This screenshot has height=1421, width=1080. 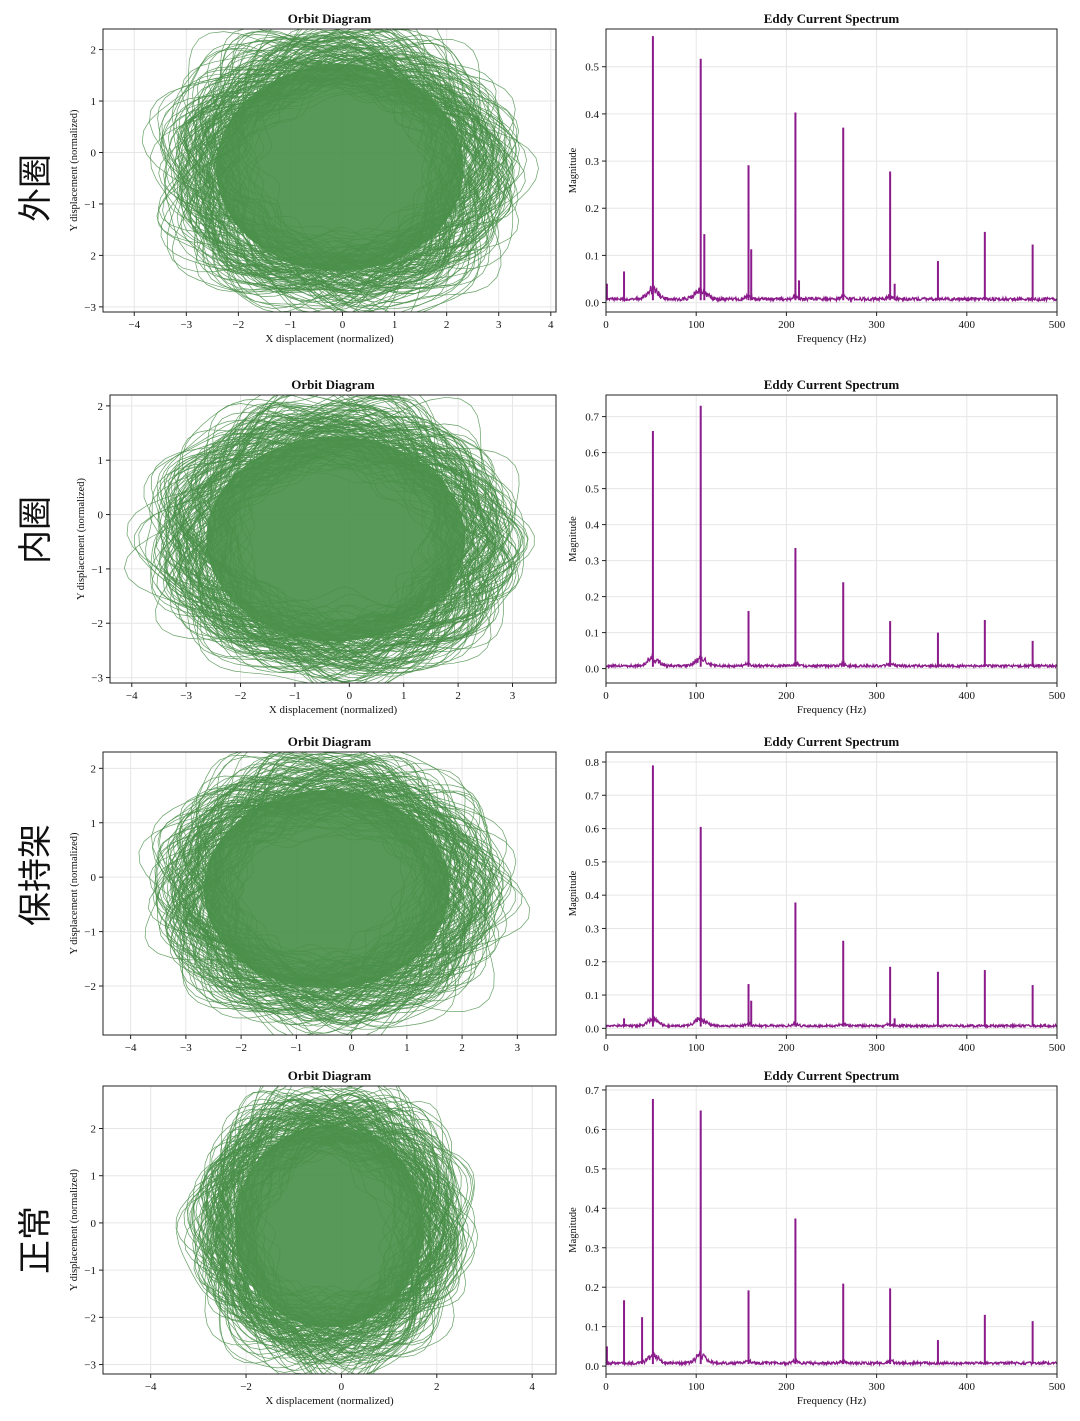 I want to click on orbit-ylabel: Y displacement (normalized), so click(x=74, y=893).